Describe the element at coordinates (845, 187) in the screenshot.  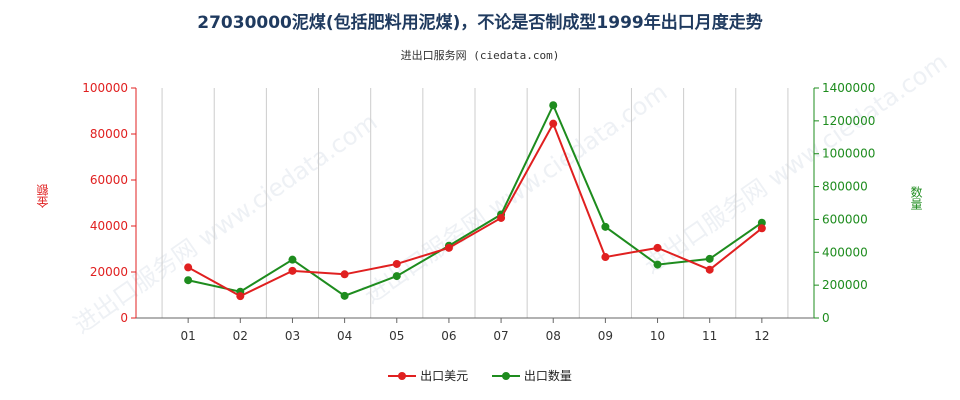
I see `y-tick-label-right: 800000` at that location.